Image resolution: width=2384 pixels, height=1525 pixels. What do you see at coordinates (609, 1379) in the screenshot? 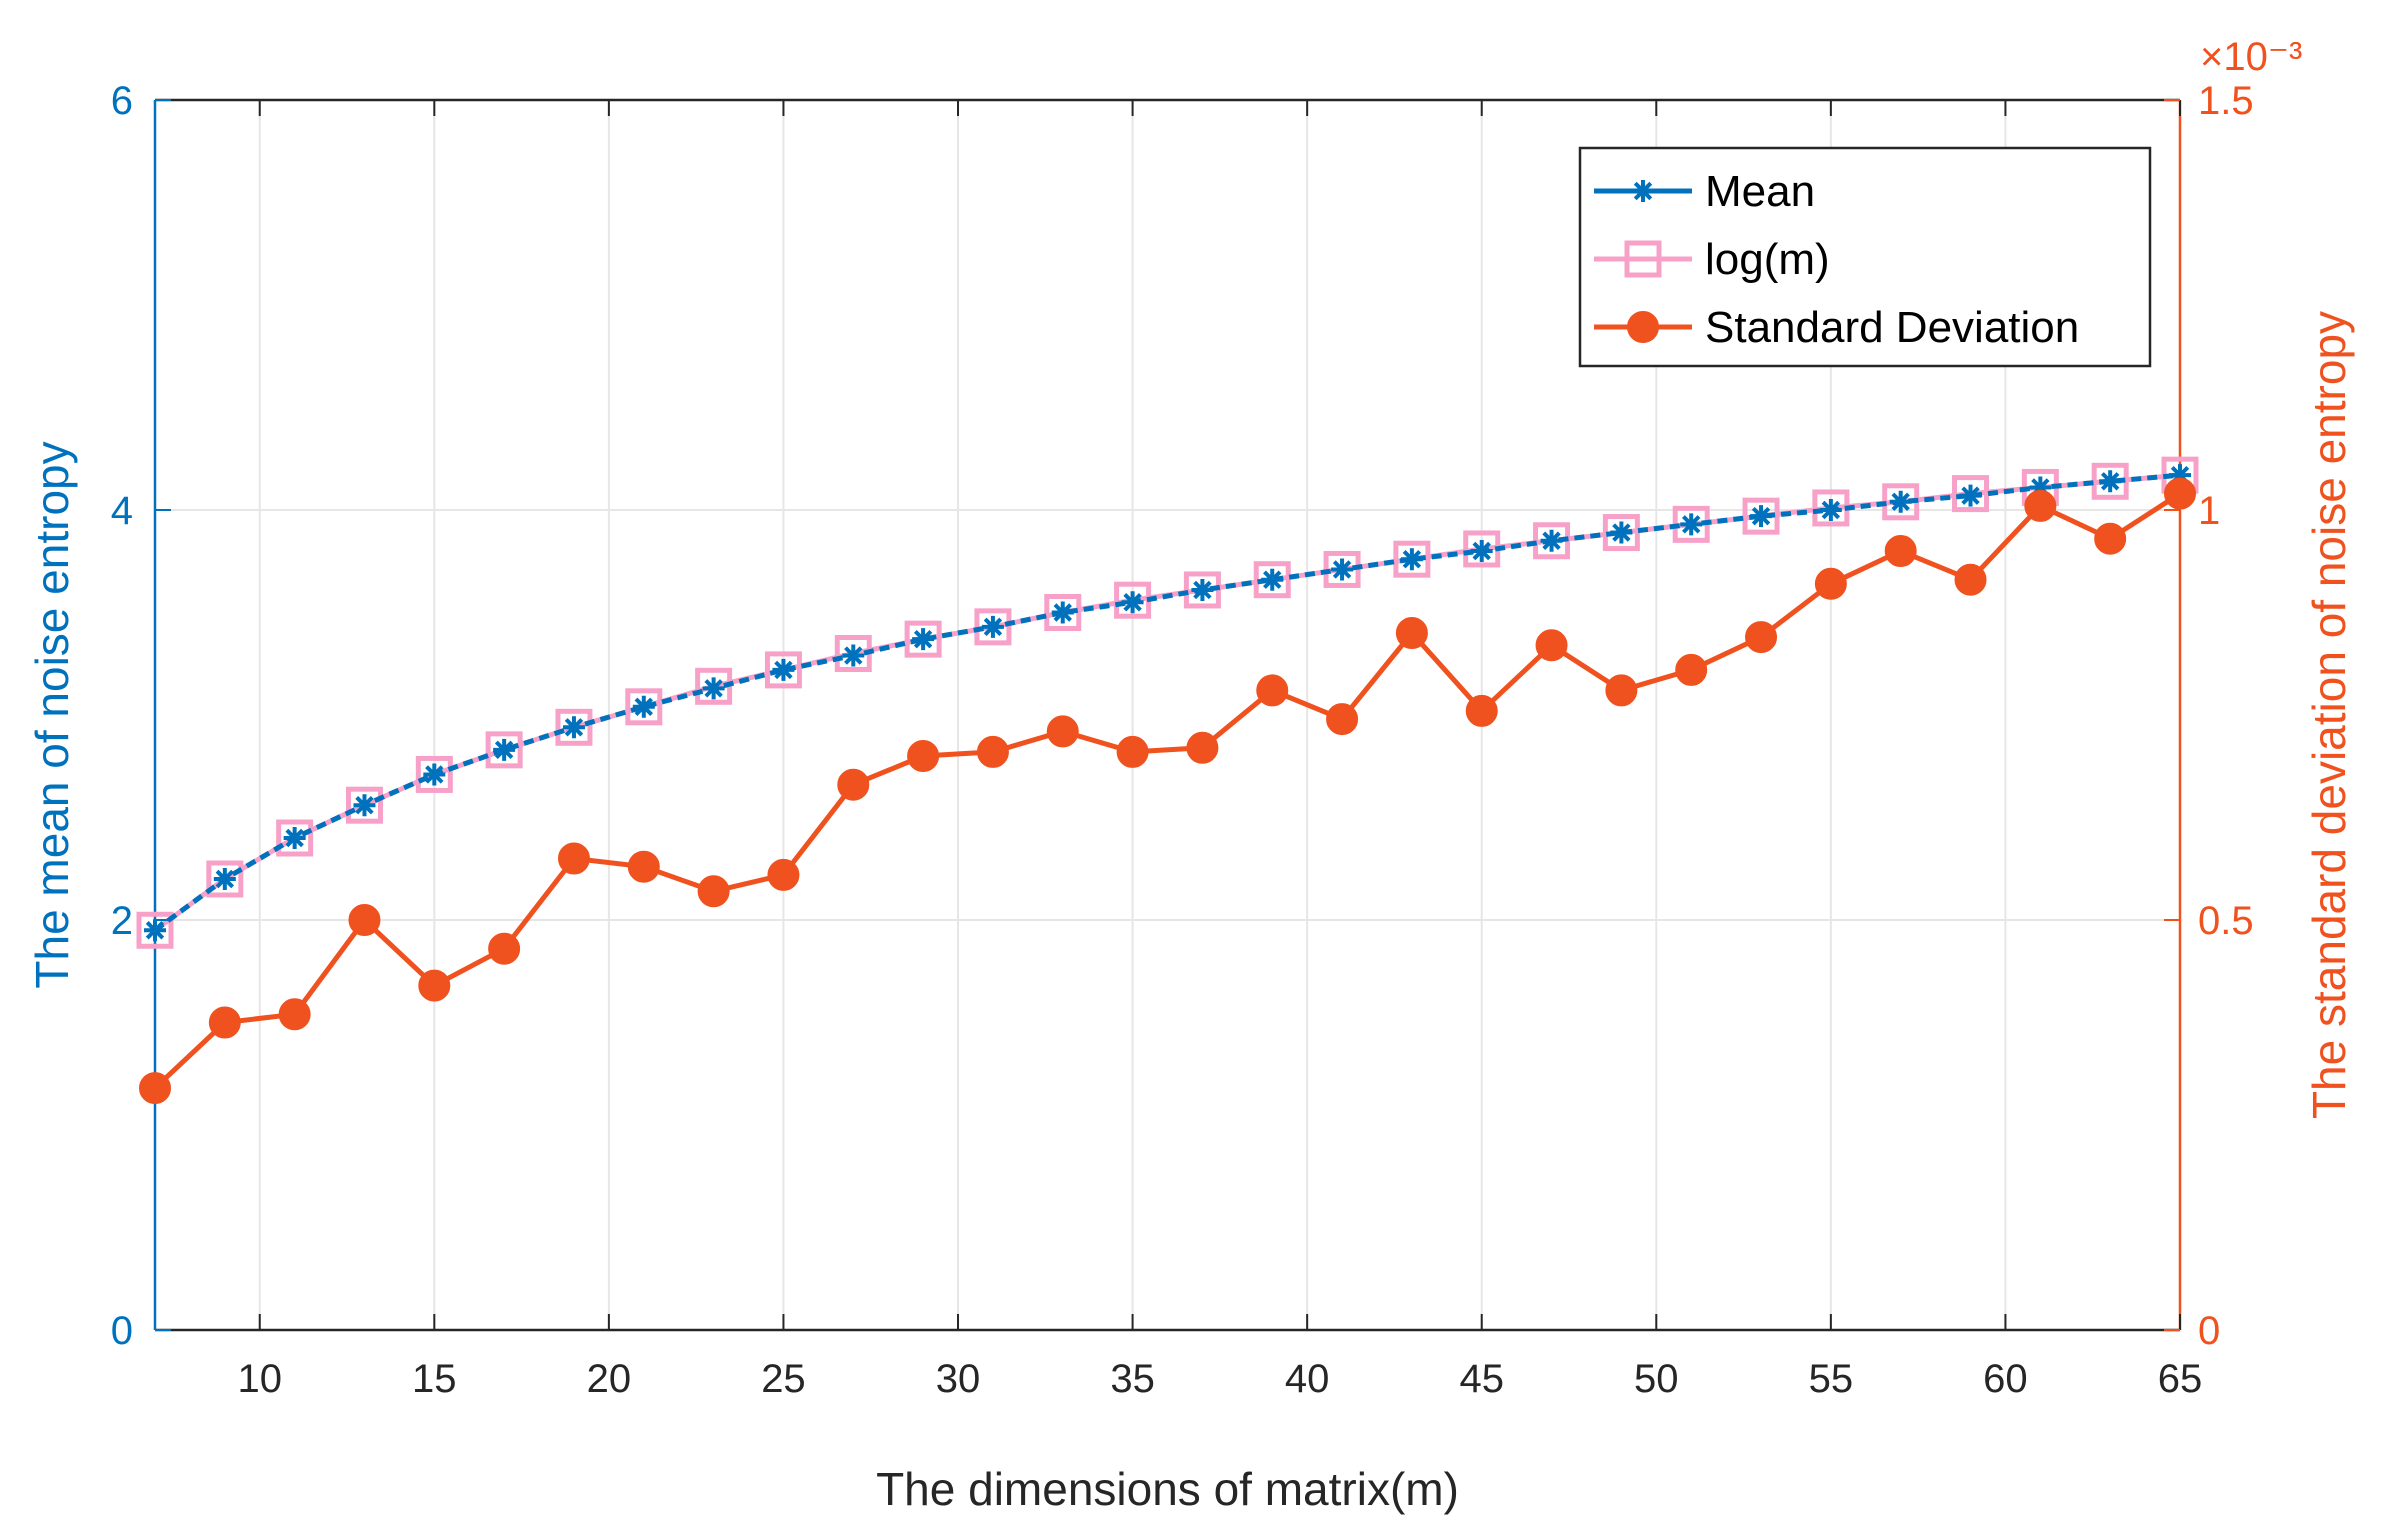
I see `x-tick-label: 20` at bounding box center [609, 1379].